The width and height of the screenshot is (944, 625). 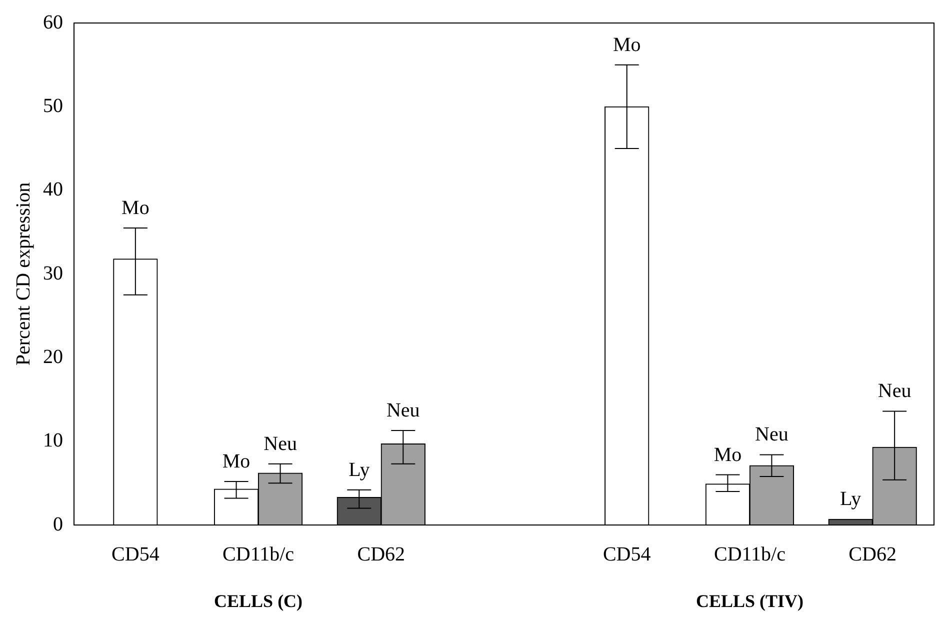 I want to click on y-tick-label: 60, so click(x=53, y=22).